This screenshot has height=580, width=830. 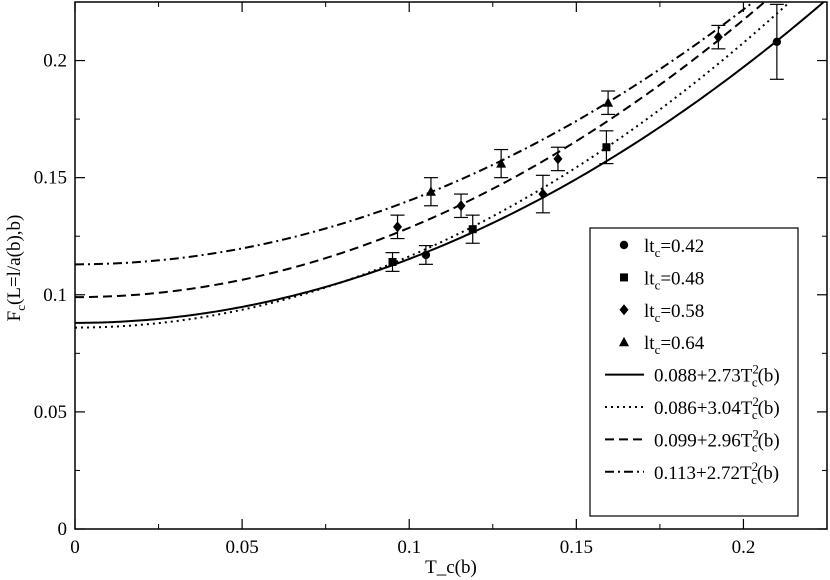 I want to click on legend-fit-label: 0.088+2.73T2 c(b), so click(x=717, y=376).